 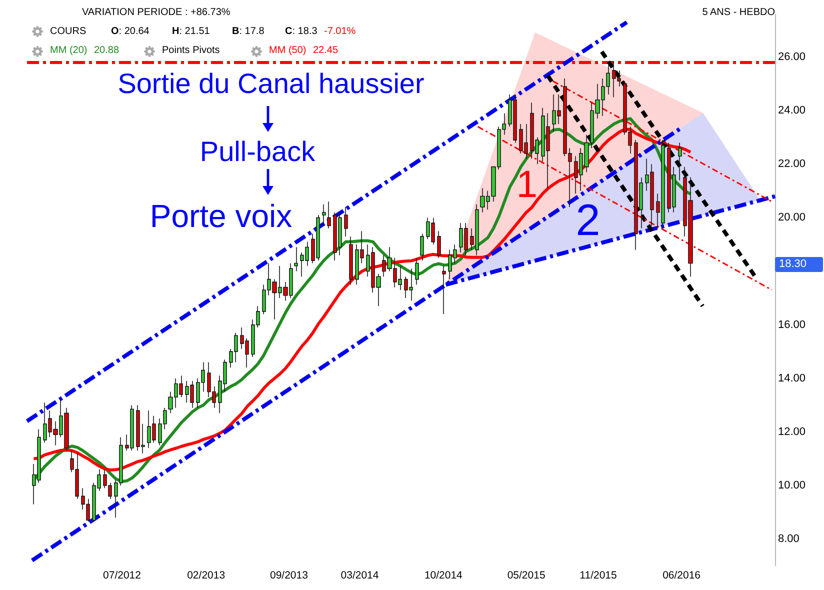 What do you see at coordinates (792, 57) in the screenshot?
I see `y-tick-label: 26.00` at bounding box center [792, 57].